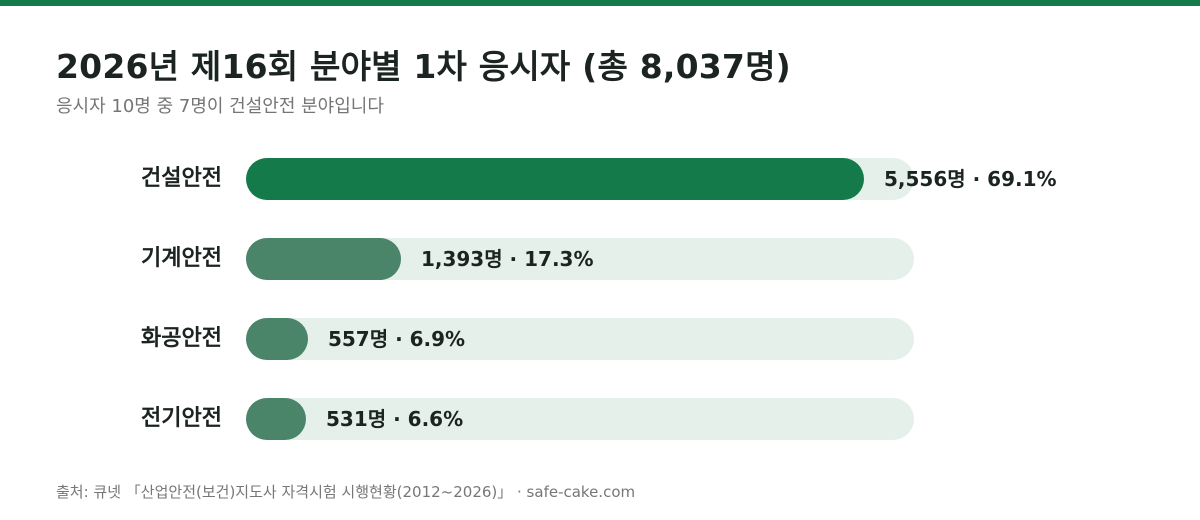  I want to click on chart-title: 2026년 제16회 분야별 1차 응시자 (총 8,037명), so click(423, 66).